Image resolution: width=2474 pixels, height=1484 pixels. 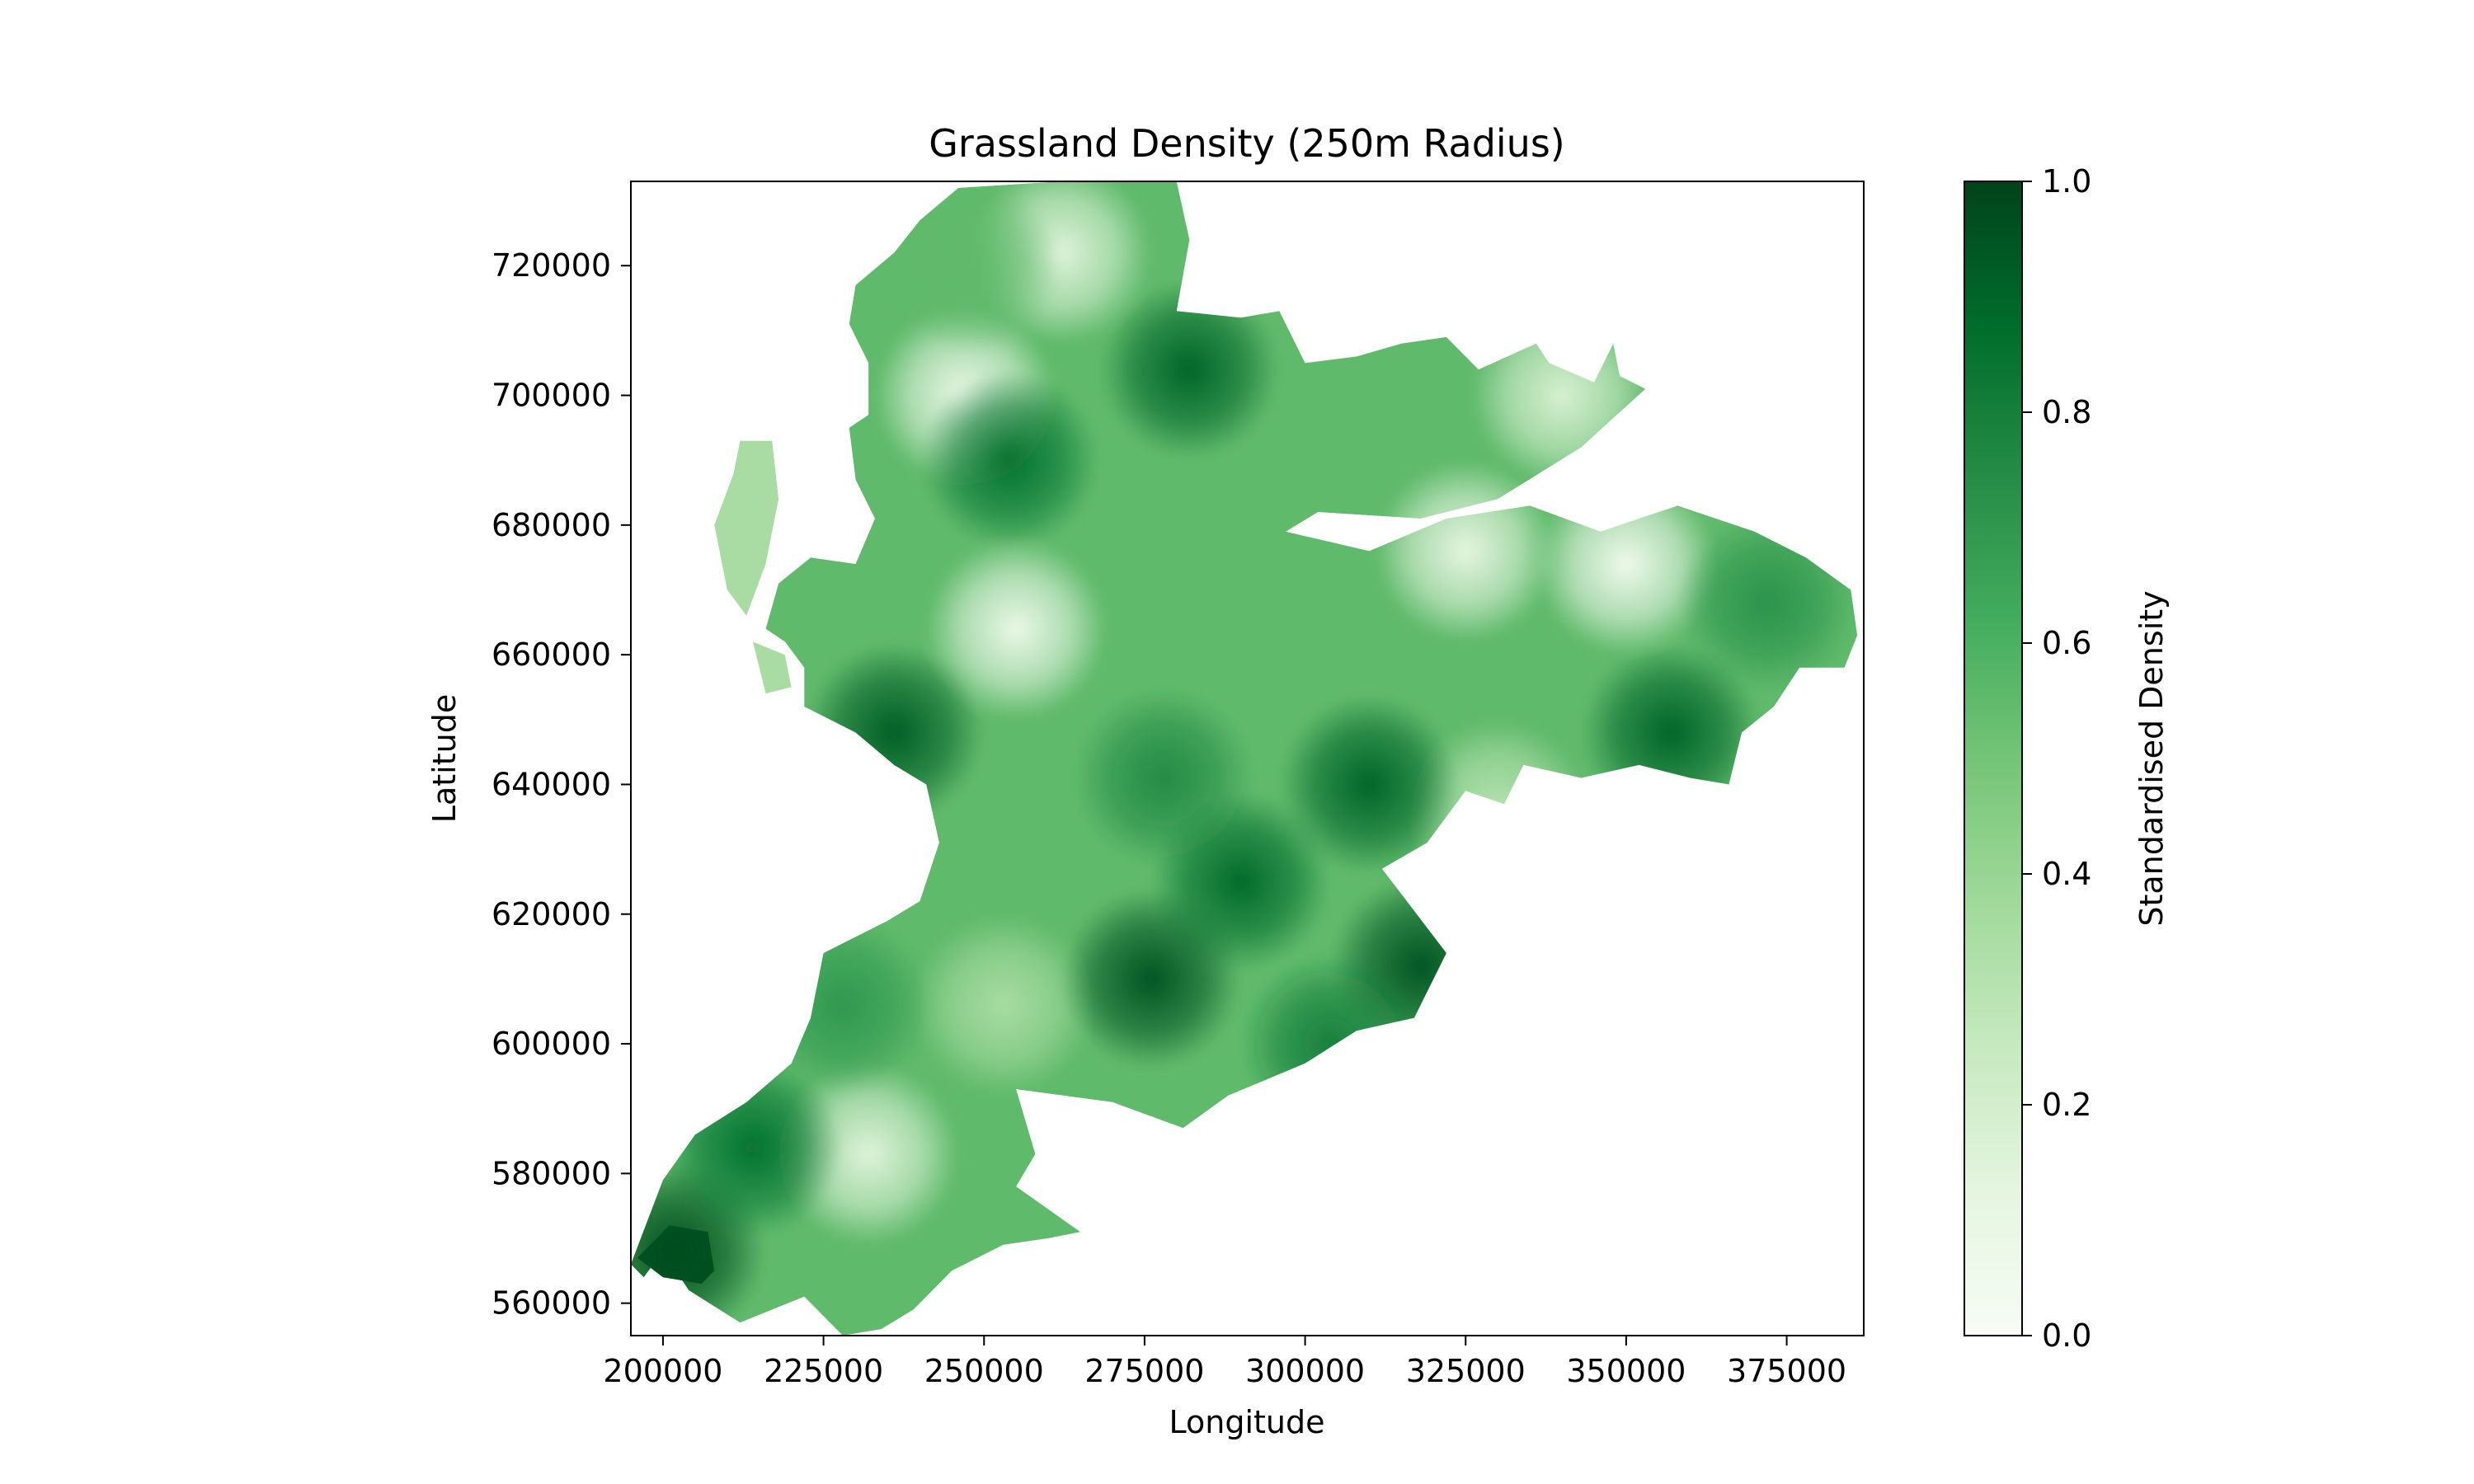 What do you see at coordinates (551, 1173) in the screenshot?
I see `y-tick-label: 580000` at bounding box center [551, 1173].